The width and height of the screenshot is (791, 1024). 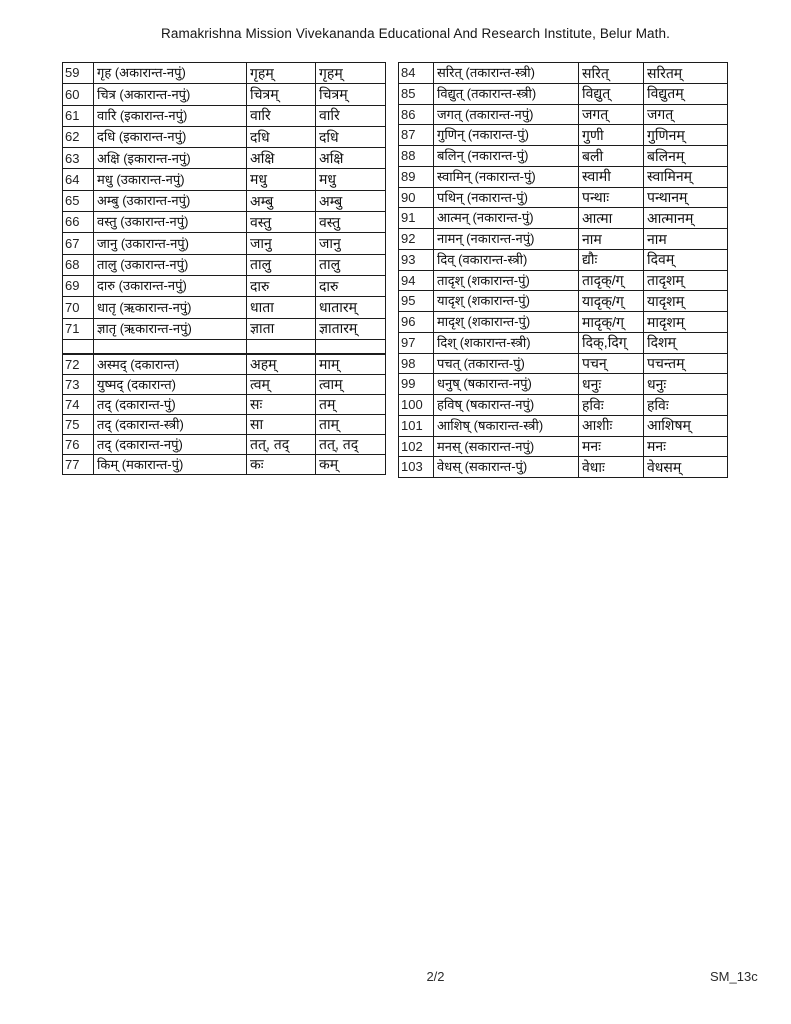 I want to click on row-number-cell: 95, so click(x=416, y=301).